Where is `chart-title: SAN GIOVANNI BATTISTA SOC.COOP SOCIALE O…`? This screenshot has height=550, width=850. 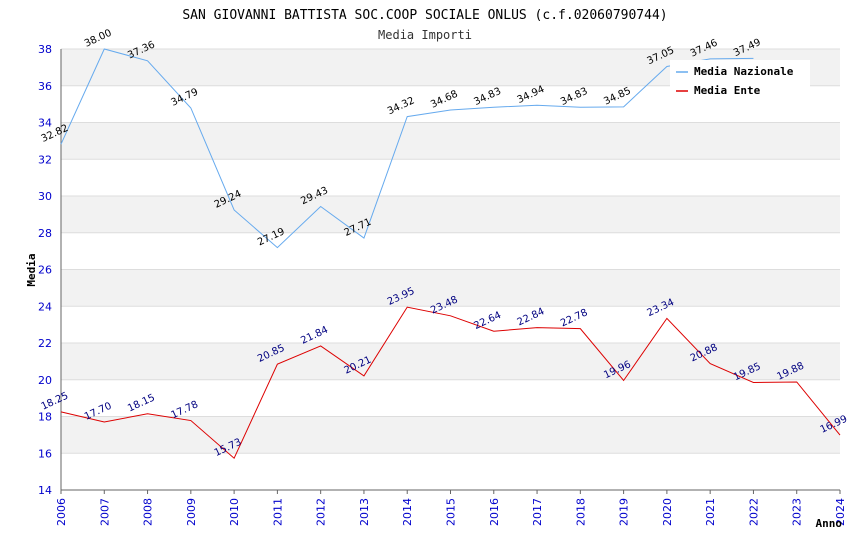 chart-title: SAN GIOVANNI BATTISTA SOC.COOP SOCIALE O… is located at coordinates (424, 15).